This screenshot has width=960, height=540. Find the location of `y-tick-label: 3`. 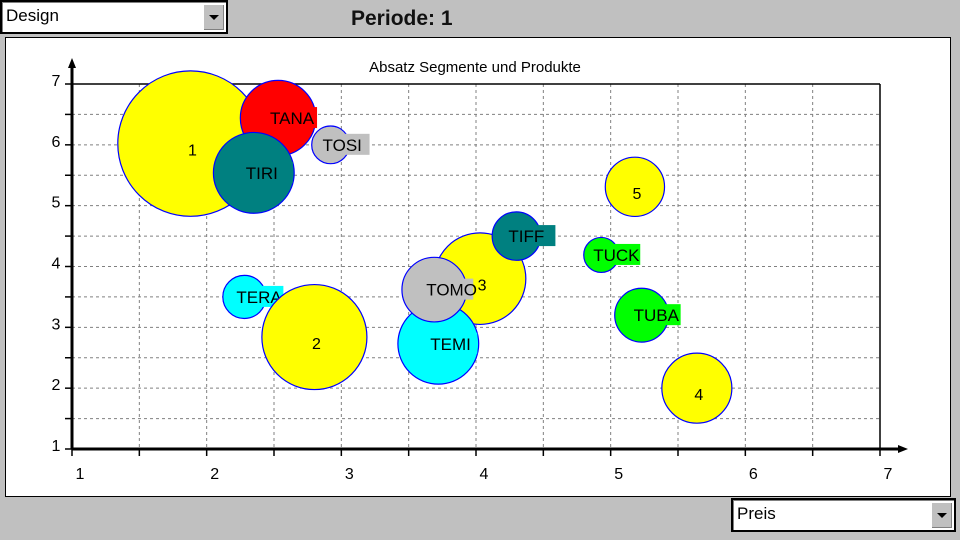

y-tick-label: 3 is located at coordinates (56, 324).